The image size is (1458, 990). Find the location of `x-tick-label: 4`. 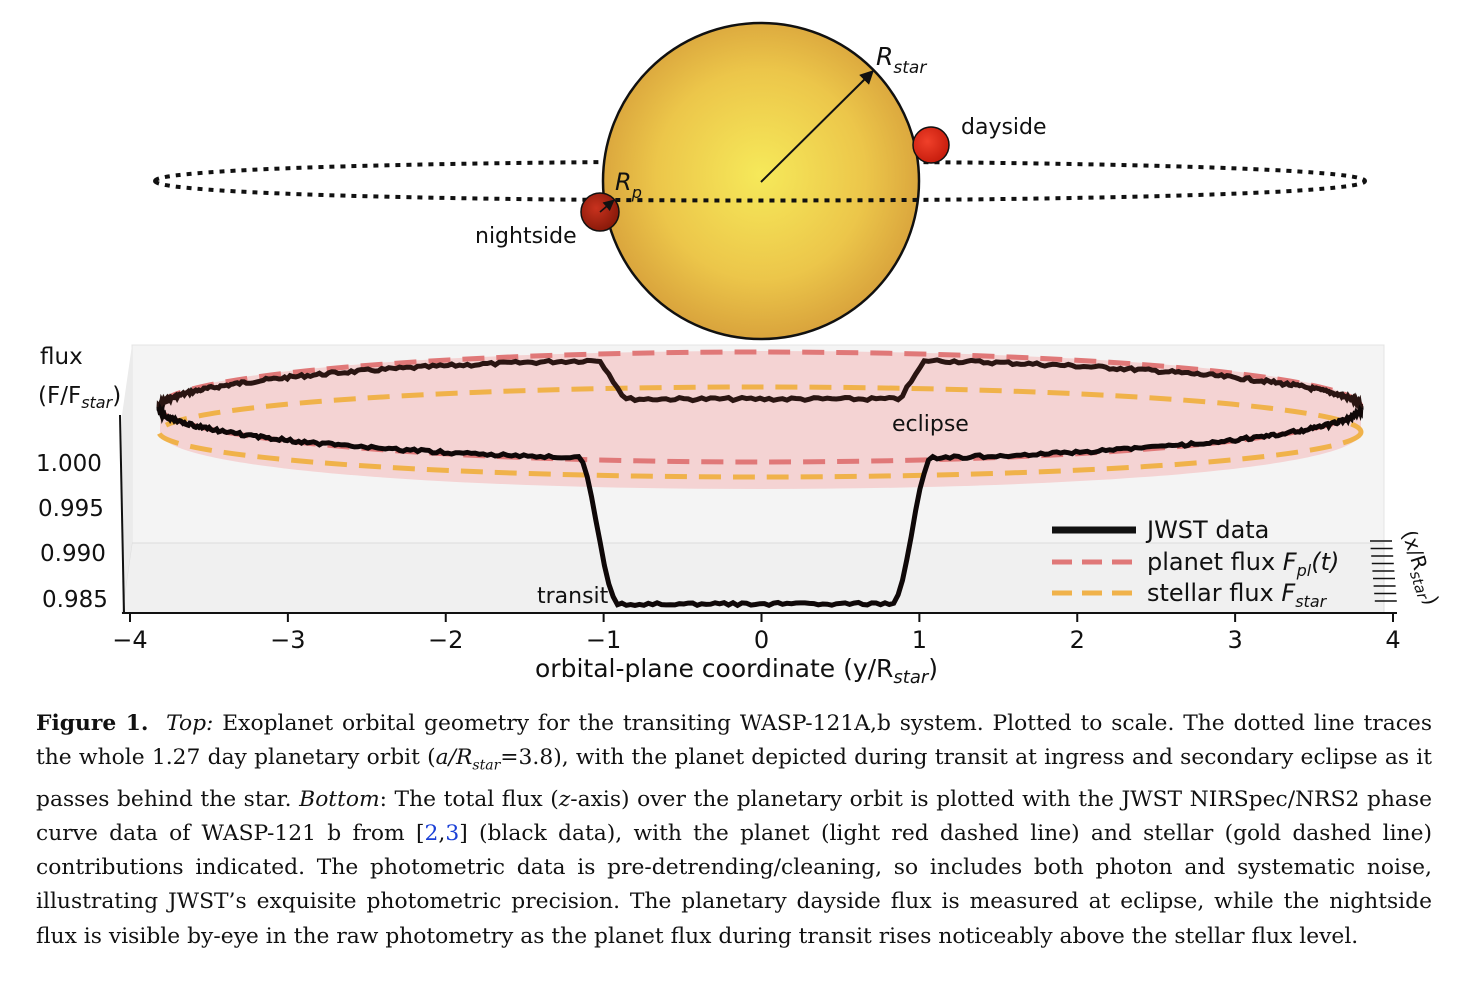

x-tick-label: 4 is located at coordinates (1392, 640).